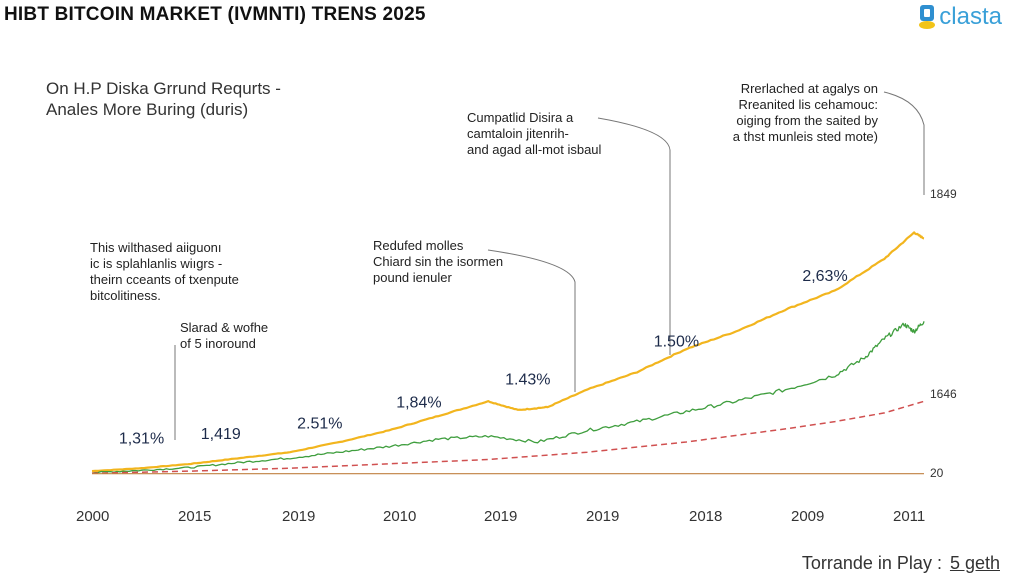 The width and height of the screenshot is (1024, 576). Describe the element at coordinates (412, 277) in the screenshot. I see `annotation-line: pound ienuler` at that location.